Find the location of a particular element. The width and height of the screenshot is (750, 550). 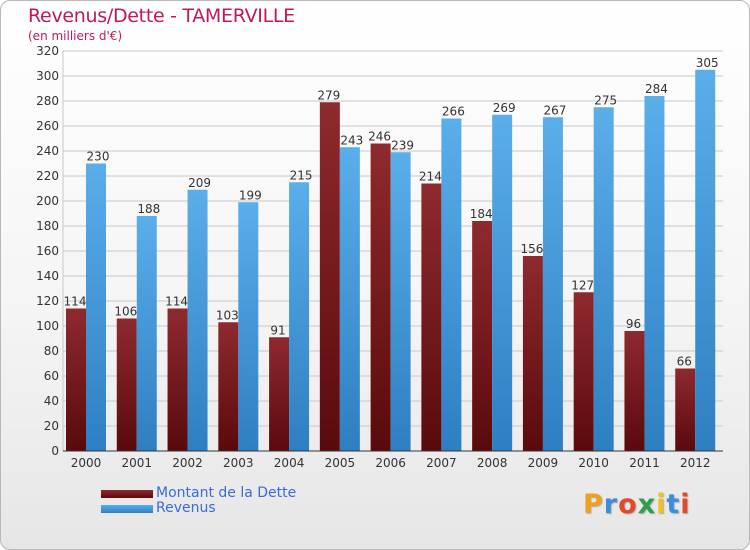

chart-subtitle: (en milliers d'€) is located at coordinates (75, 36).